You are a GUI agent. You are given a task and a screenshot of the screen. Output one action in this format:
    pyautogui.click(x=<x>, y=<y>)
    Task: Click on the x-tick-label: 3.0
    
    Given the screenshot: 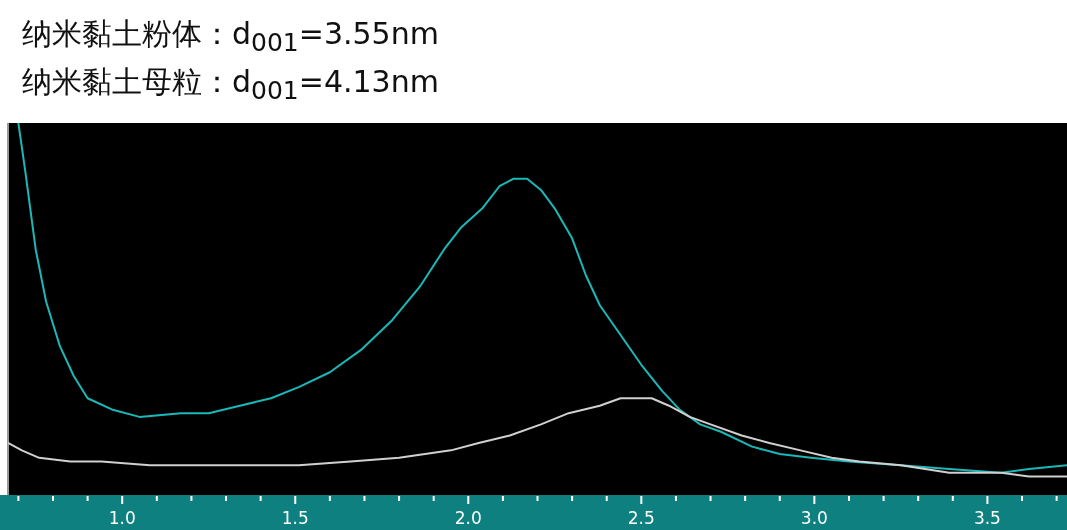 What is the action you would take?
    pyautogui.click(x=814, y=518)
    